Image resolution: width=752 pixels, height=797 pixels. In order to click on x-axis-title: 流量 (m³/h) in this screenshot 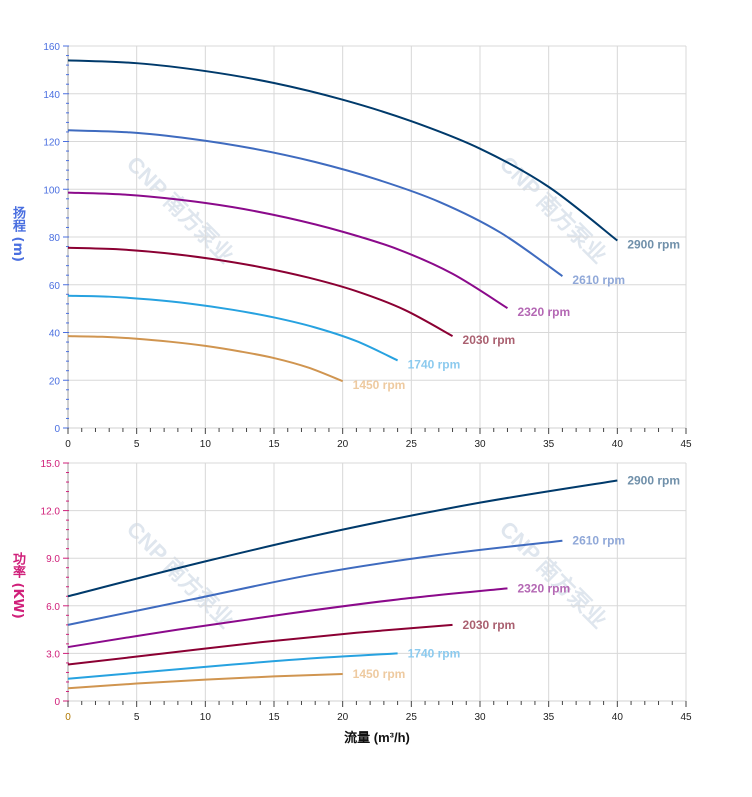, I will do `click(377, 737)`.